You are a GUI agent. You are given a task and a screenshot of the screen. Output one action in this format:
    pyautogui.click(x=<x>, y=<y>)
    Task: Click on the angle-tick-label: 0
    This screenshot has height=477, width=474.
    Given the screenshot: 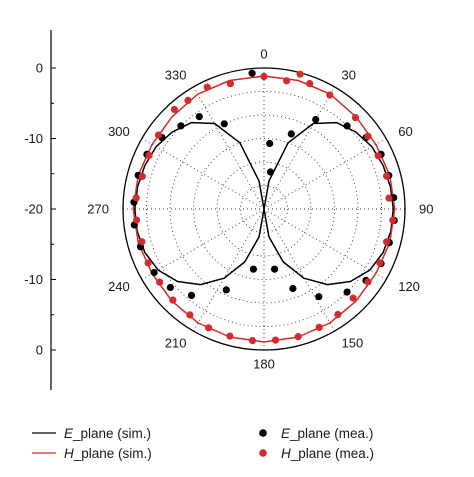 What is the action you would take?
    pyautogui.click(x=263, y=54)
    